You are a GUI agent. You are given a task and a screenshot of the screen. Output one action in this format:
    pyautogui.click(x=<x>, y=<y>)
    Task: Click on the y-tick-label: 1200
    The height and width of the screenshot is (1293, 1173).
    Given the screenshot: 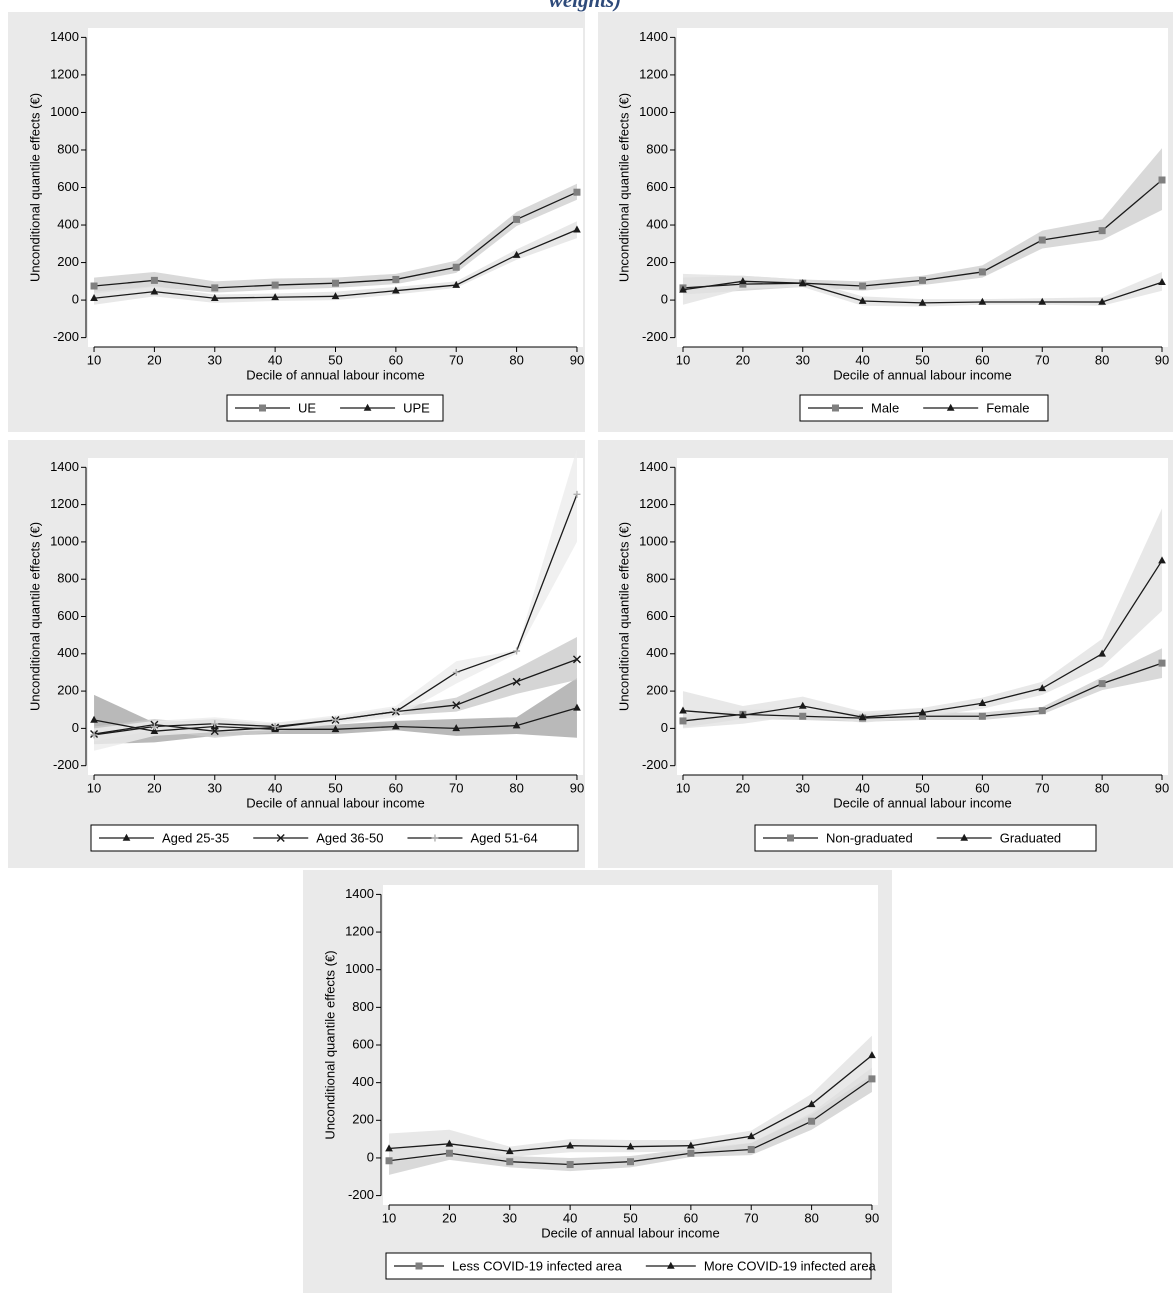 What is the action you would take?
    pyautogui.click(x=653, y=73)
    